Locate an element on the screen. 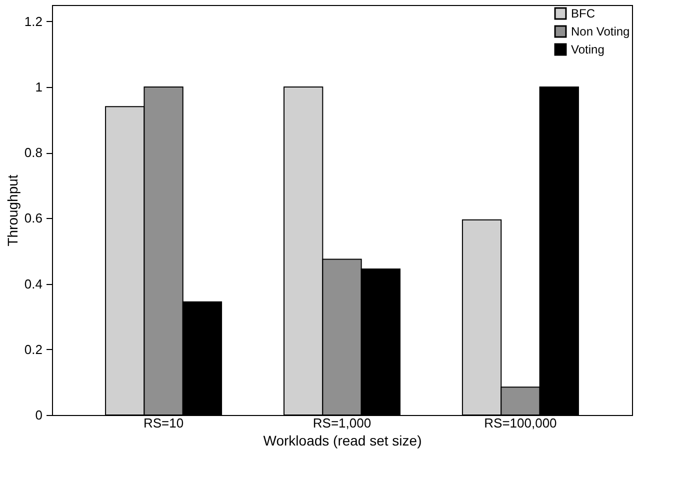 The height and width of the screenshot is (491, 681). y-tick-label: 0.6 is located at coordinates (33, 218).